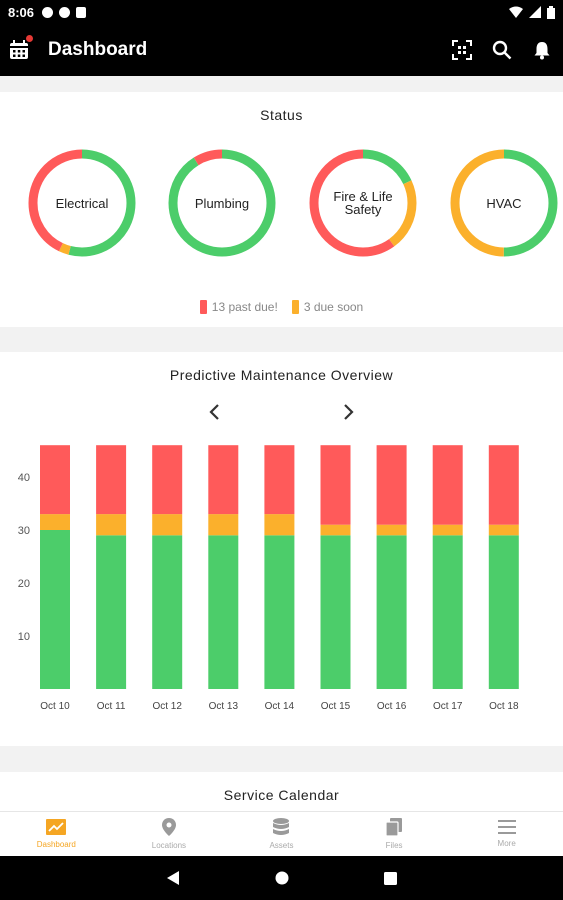 This screenshot has width=563, height=900. I want to click on home-icon, so click(282, 878).